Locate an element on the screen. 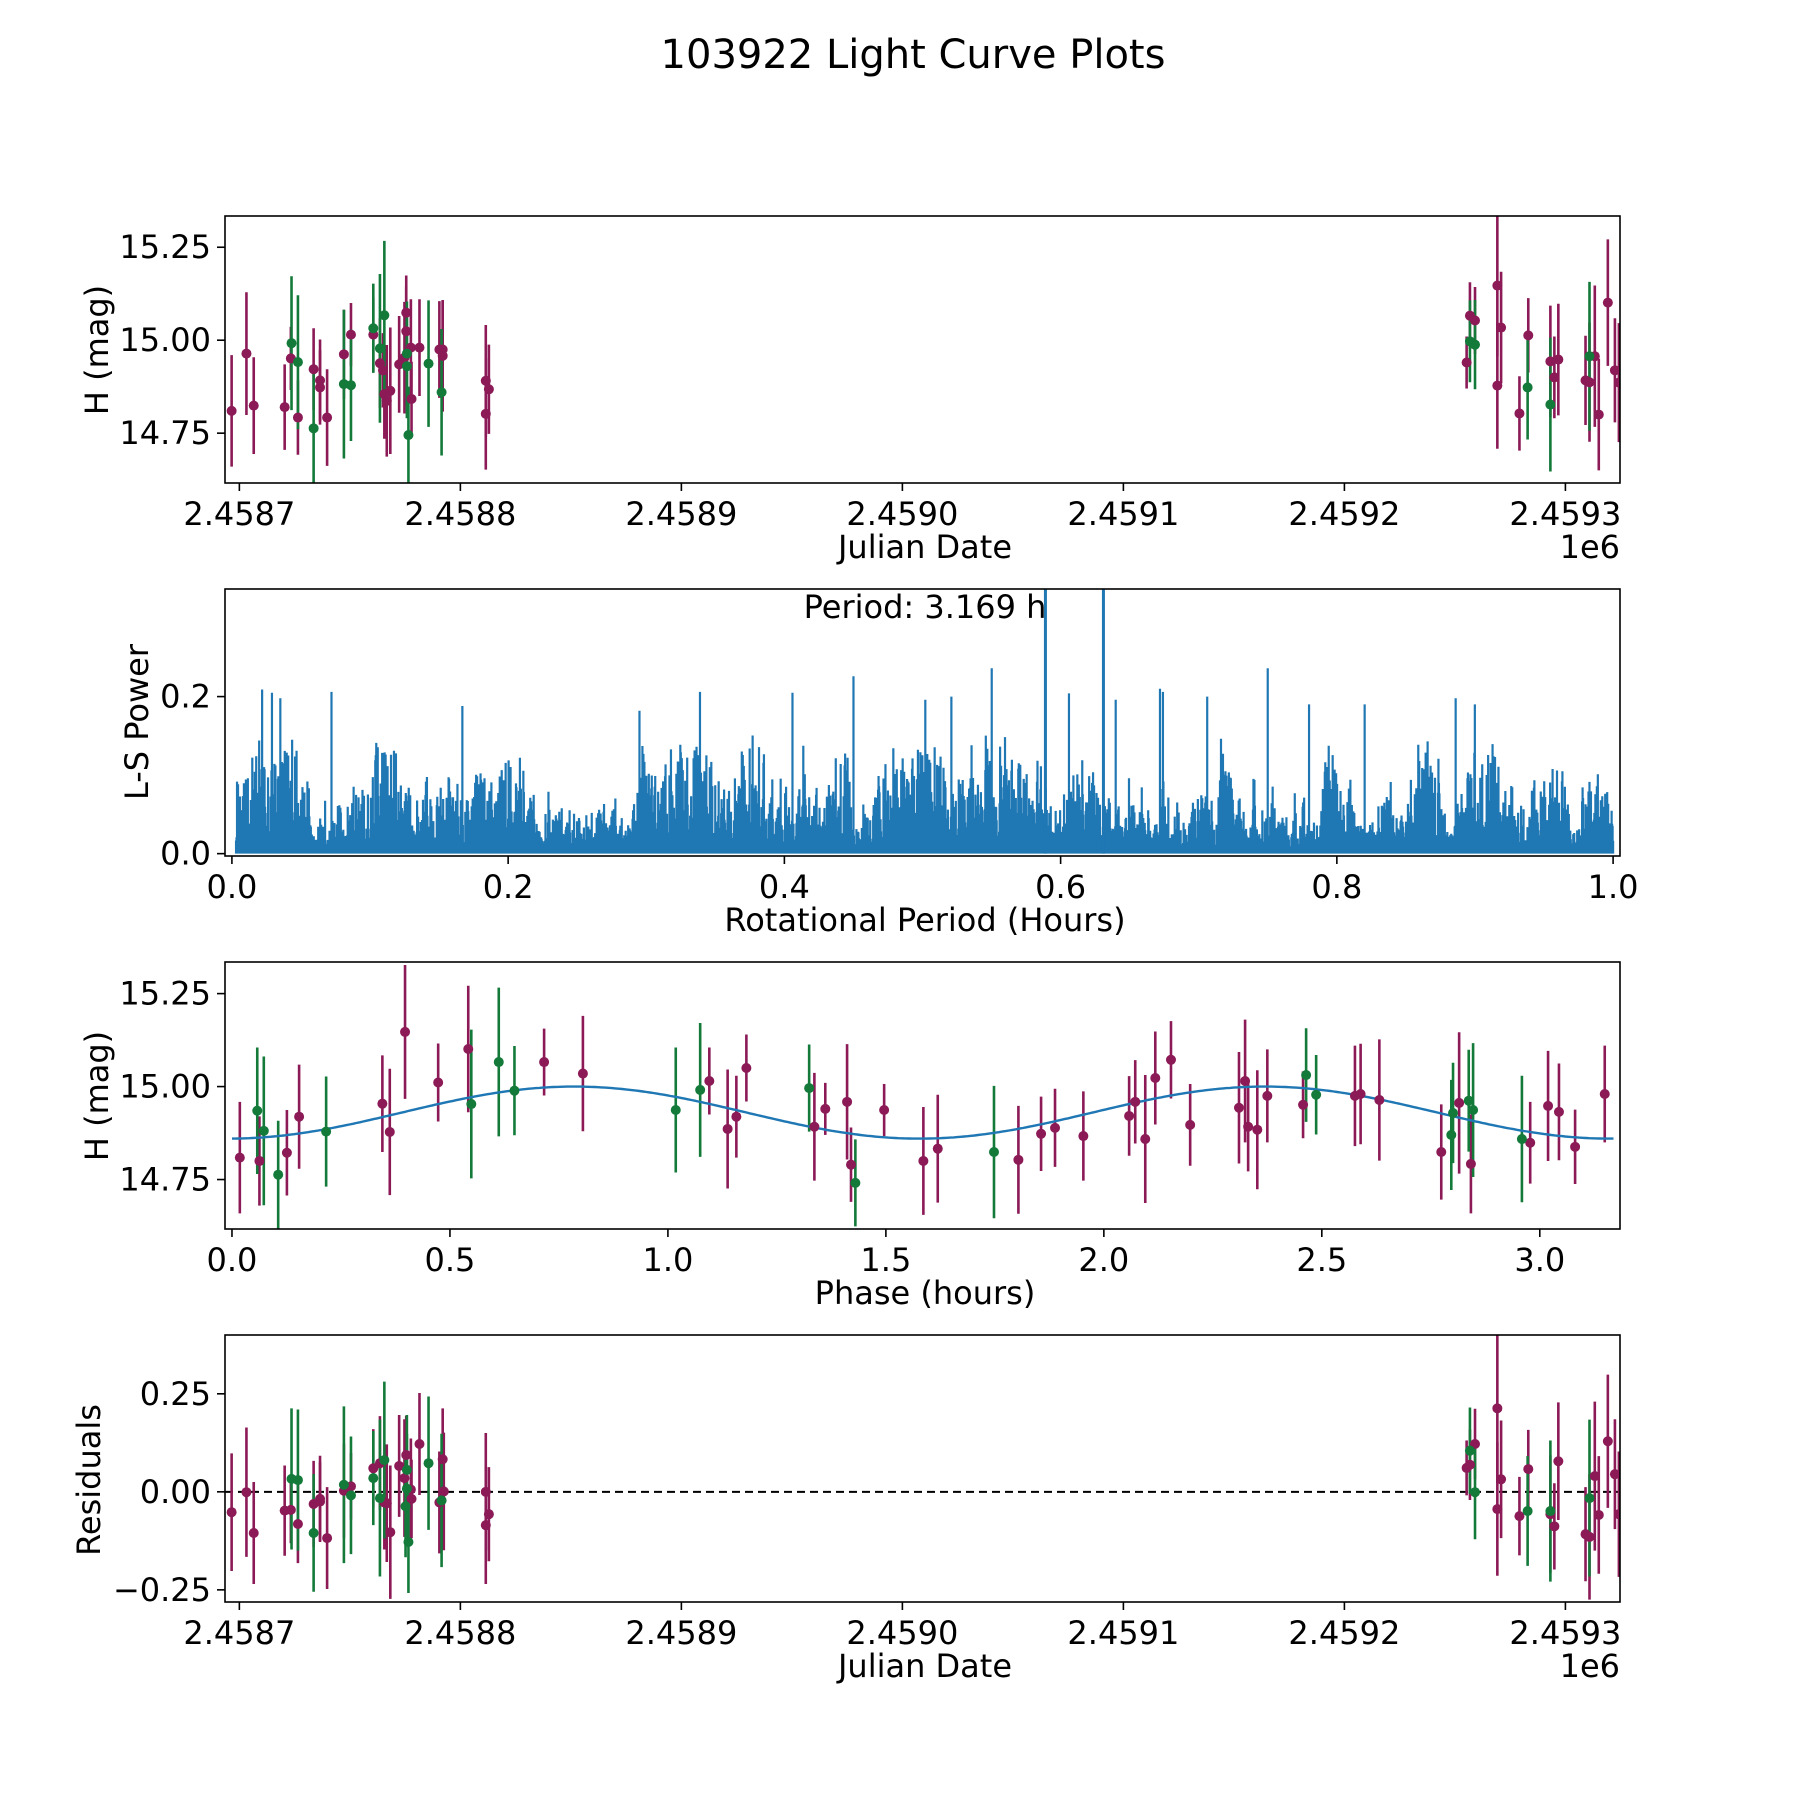  lightcurve-y-label: H (mag) is located at coordinates (97, 350).